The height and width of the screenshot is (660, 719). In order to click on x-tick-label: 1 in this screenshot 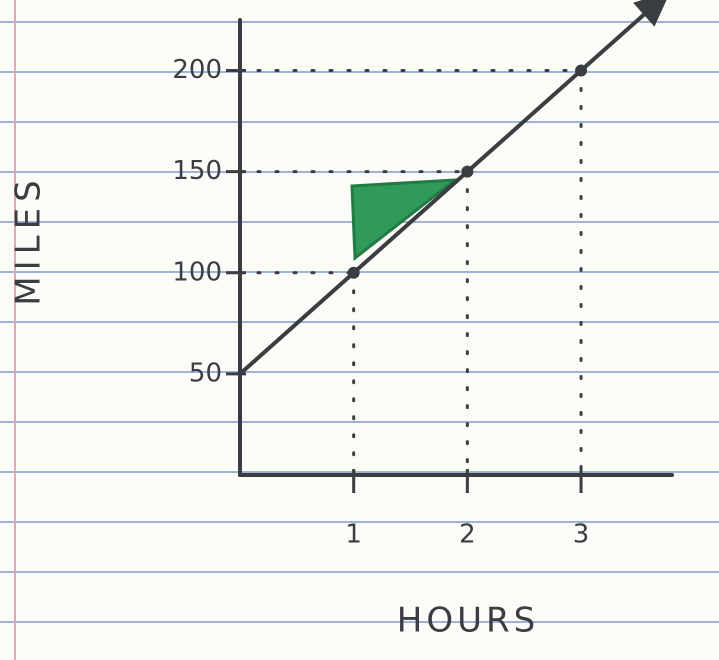, I will do `click(353, 535)`.